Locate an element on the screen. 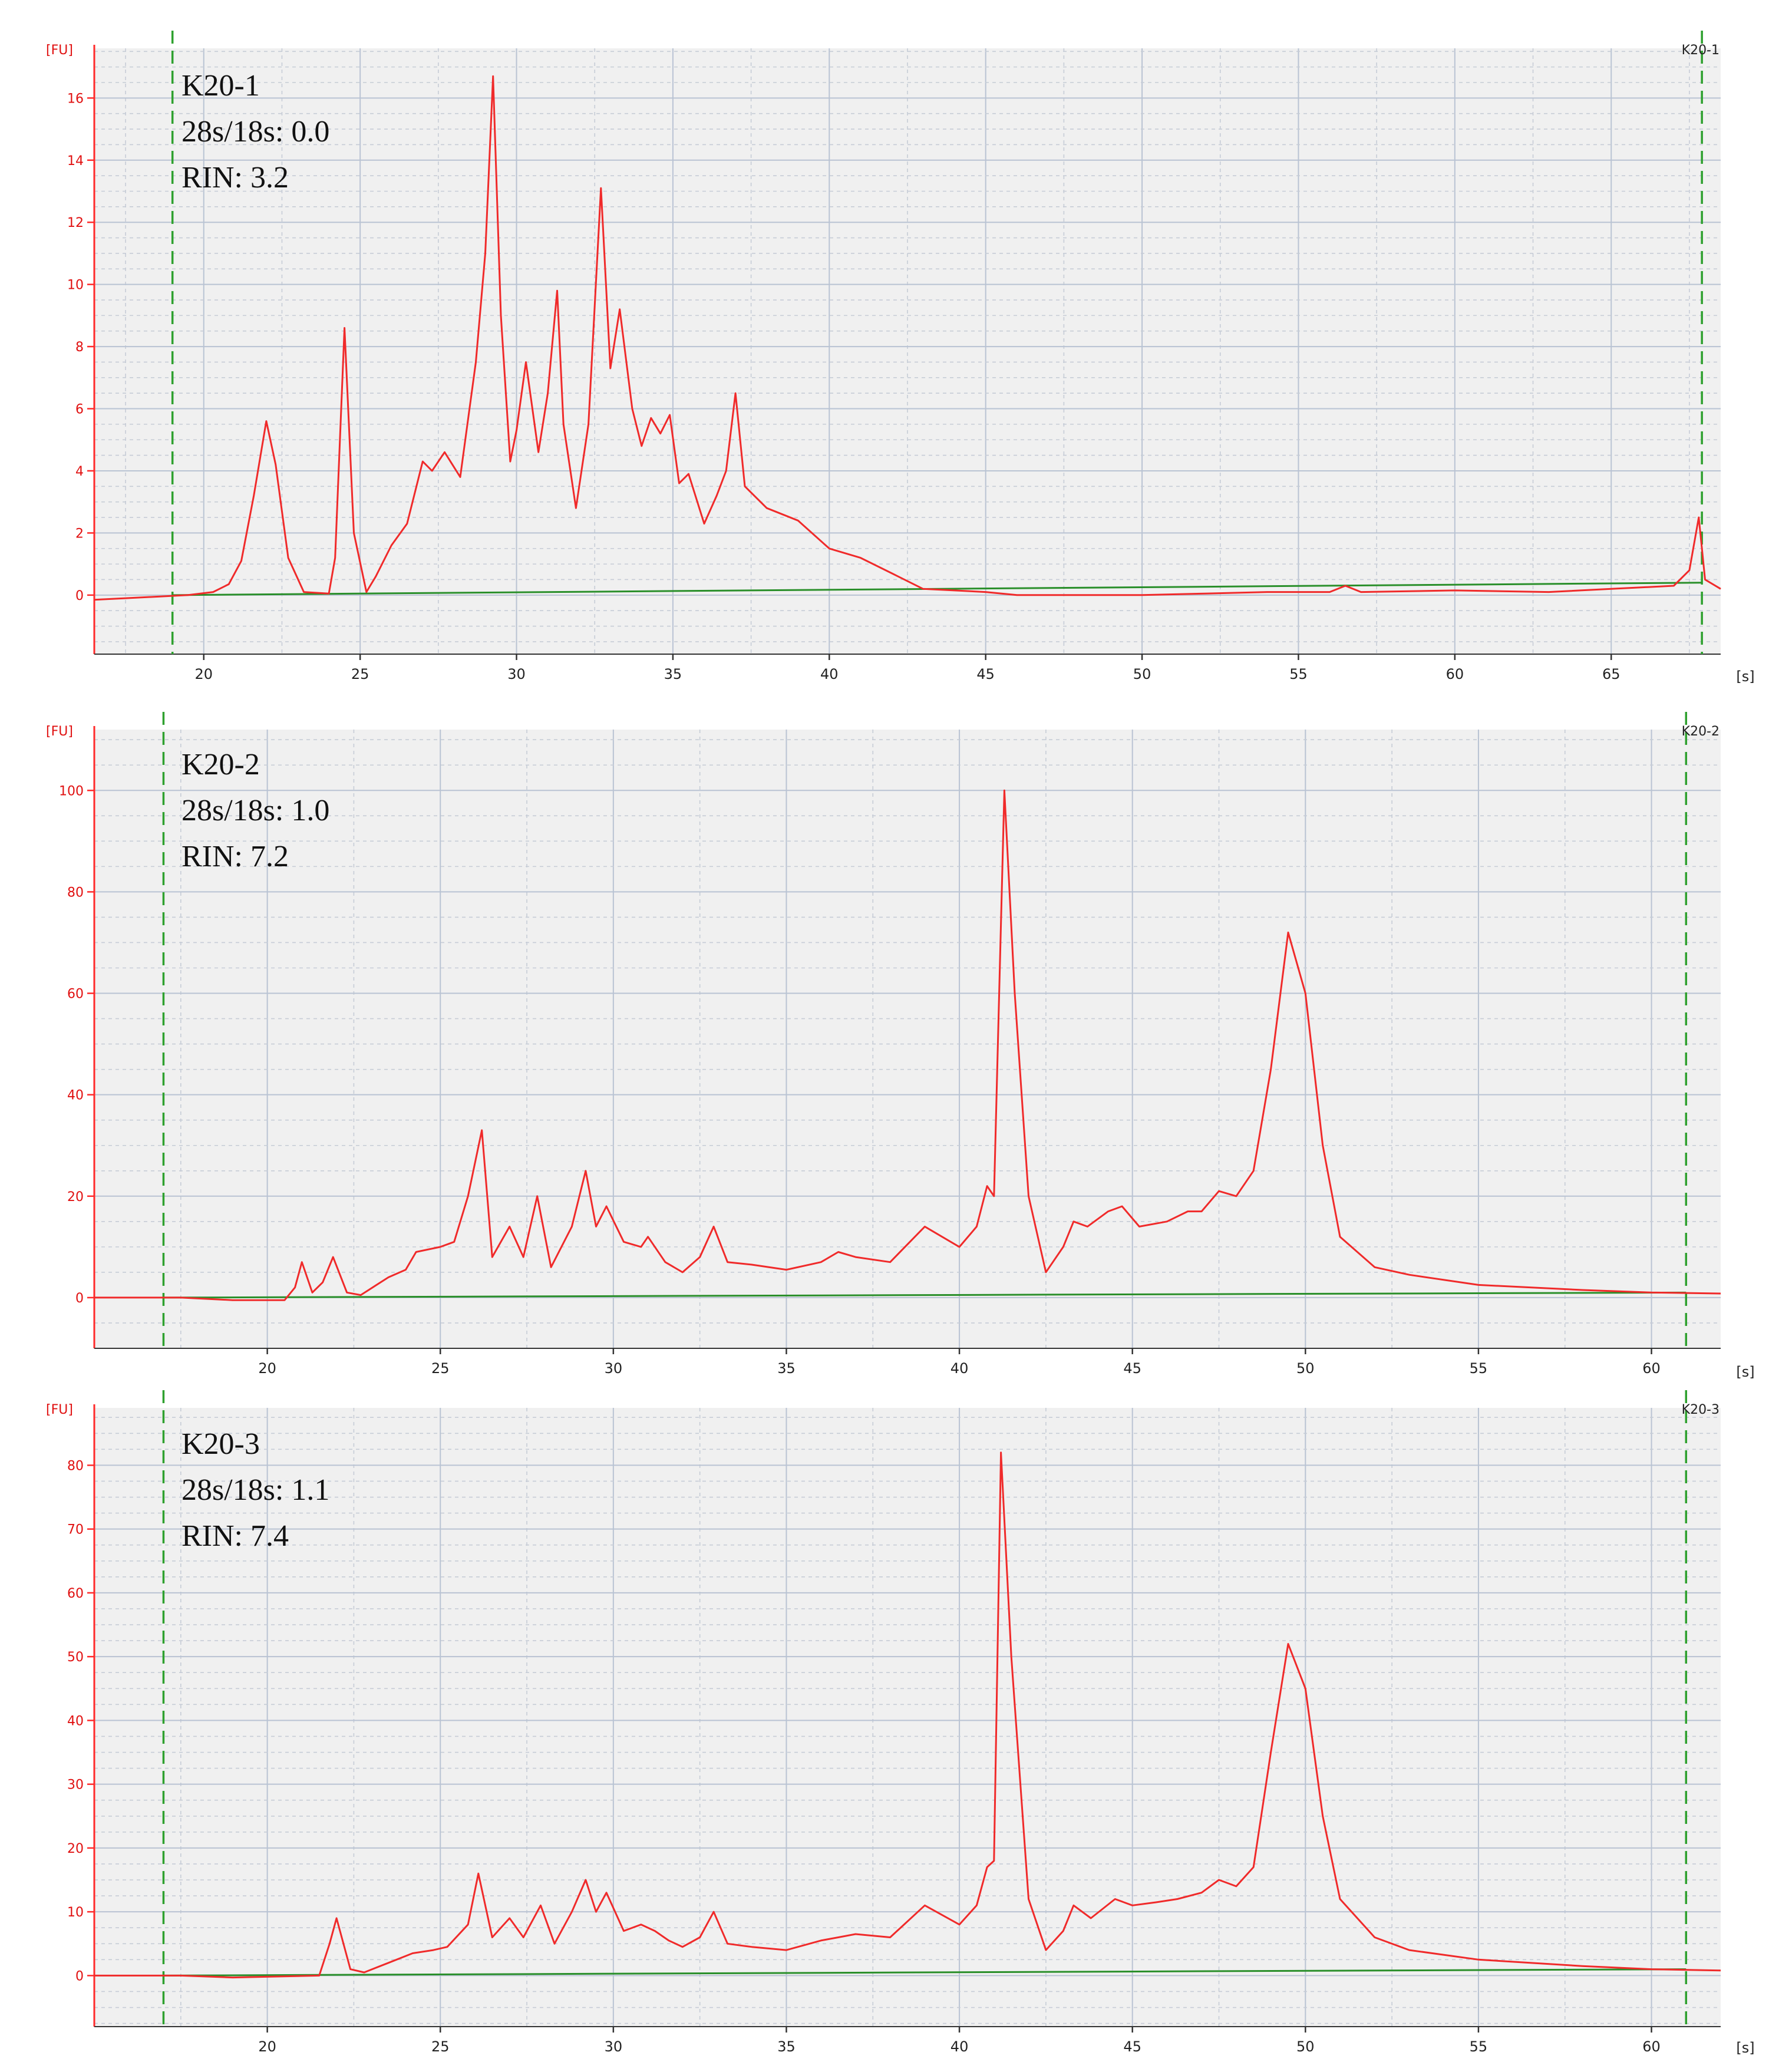 The width and height of the screenshot is (1769, 2072). annotation-28s-18s-ratio: 28s/18s: 1.0 is located at coordinates (255, 810).